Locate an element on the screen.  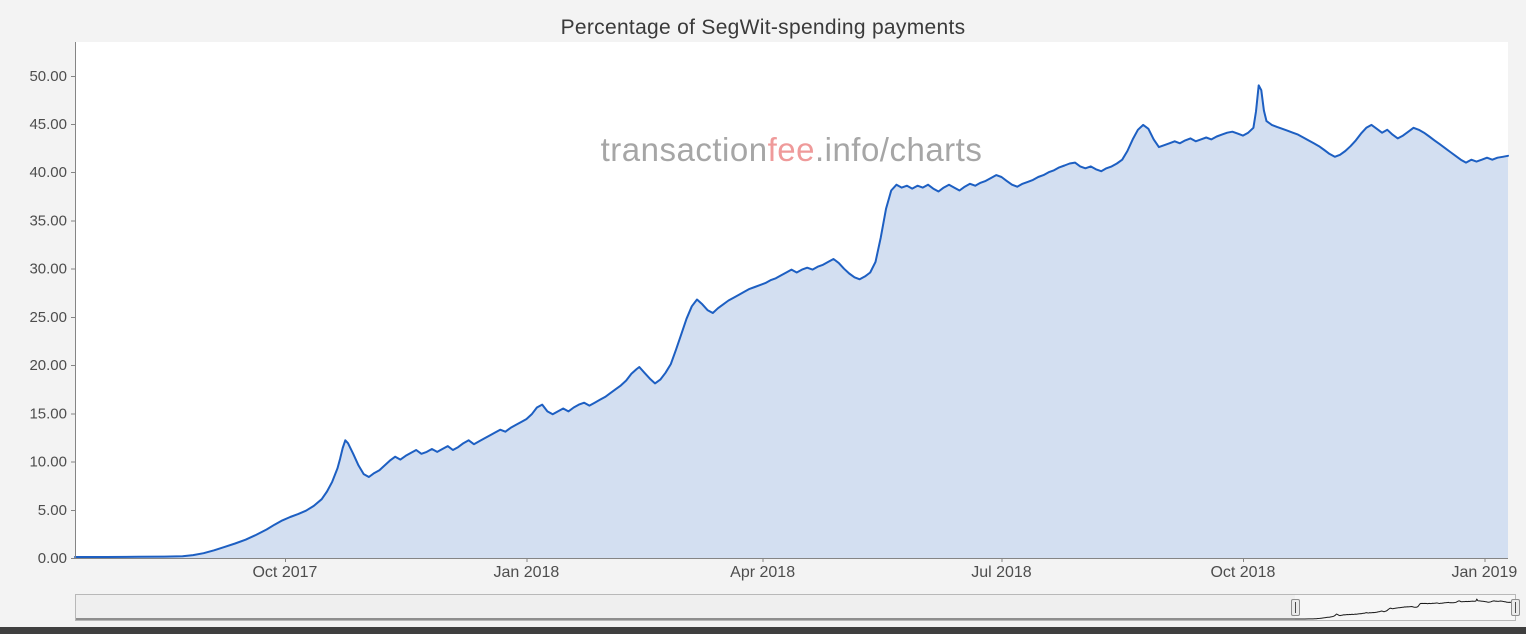
y-tick-label: 15.00 is located at coordinates (48, 413).